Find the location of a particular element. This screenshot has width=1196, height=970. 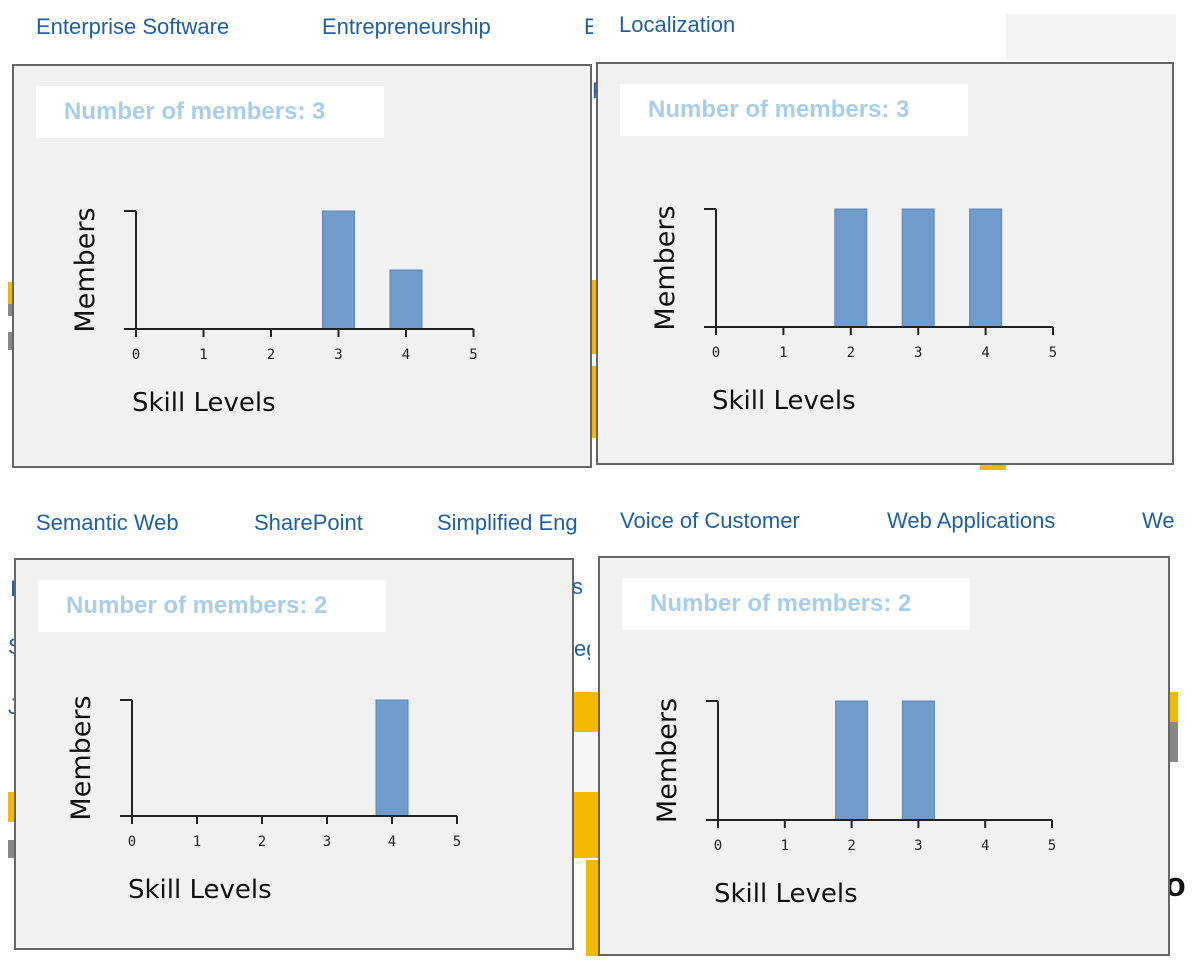

link-voice-of-customer: Voice of Customer is located at coordinates (710, 520).